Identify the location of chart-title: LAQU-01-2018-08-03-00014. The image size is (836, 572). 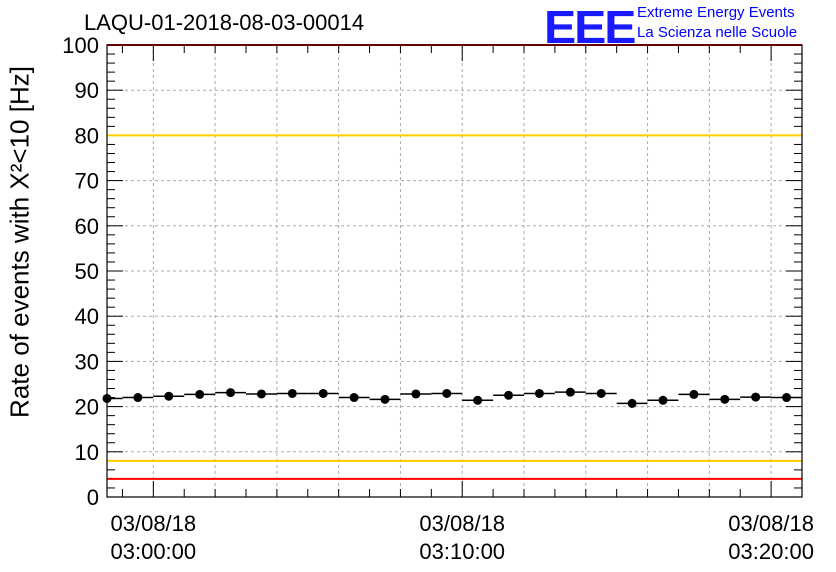
(224, 22).